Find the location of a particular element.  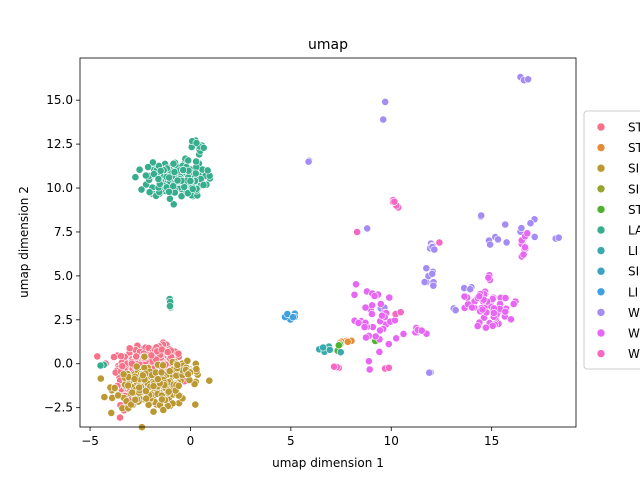

y-tick-label: 15.0 is located at coordinates (59, 100).